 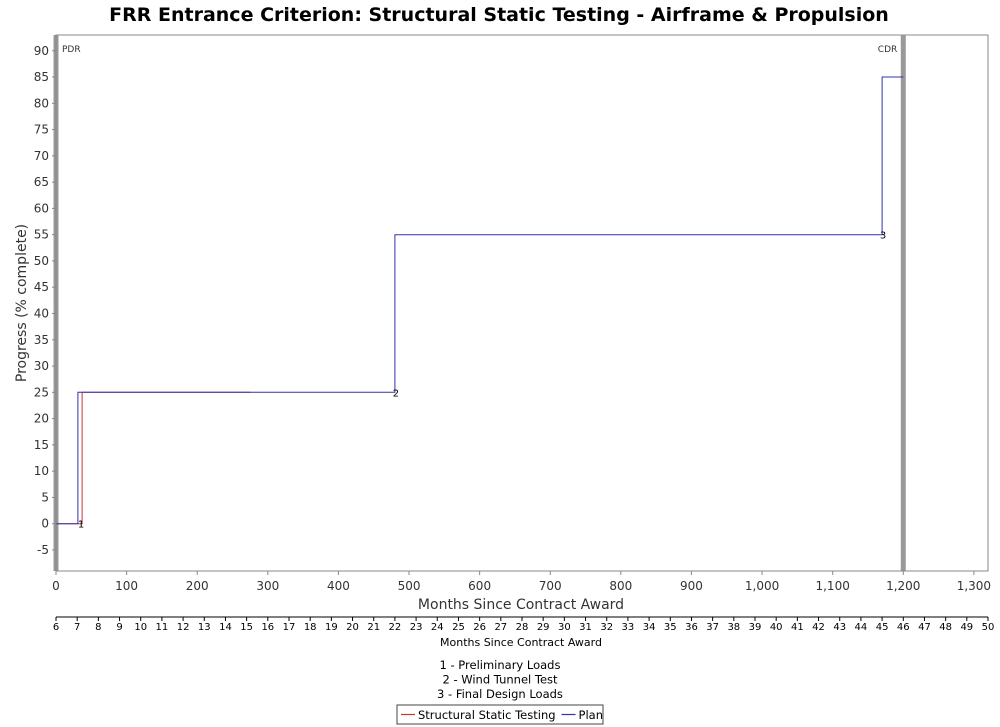 What do you see at coordinates (197, 586) in the screenshot?
I see `x-tick-label: 200` at bounding box center [197, 586].